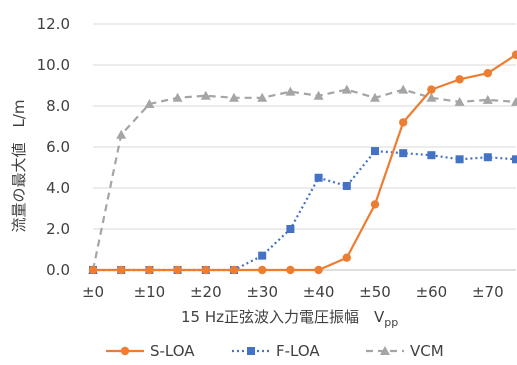 The width and height of the screenshot is (517, 365). What do you see at coordinates (58, 147) in the screenshot?
I see `y-tick-label: 6.0` at bounding box center [58, 147].